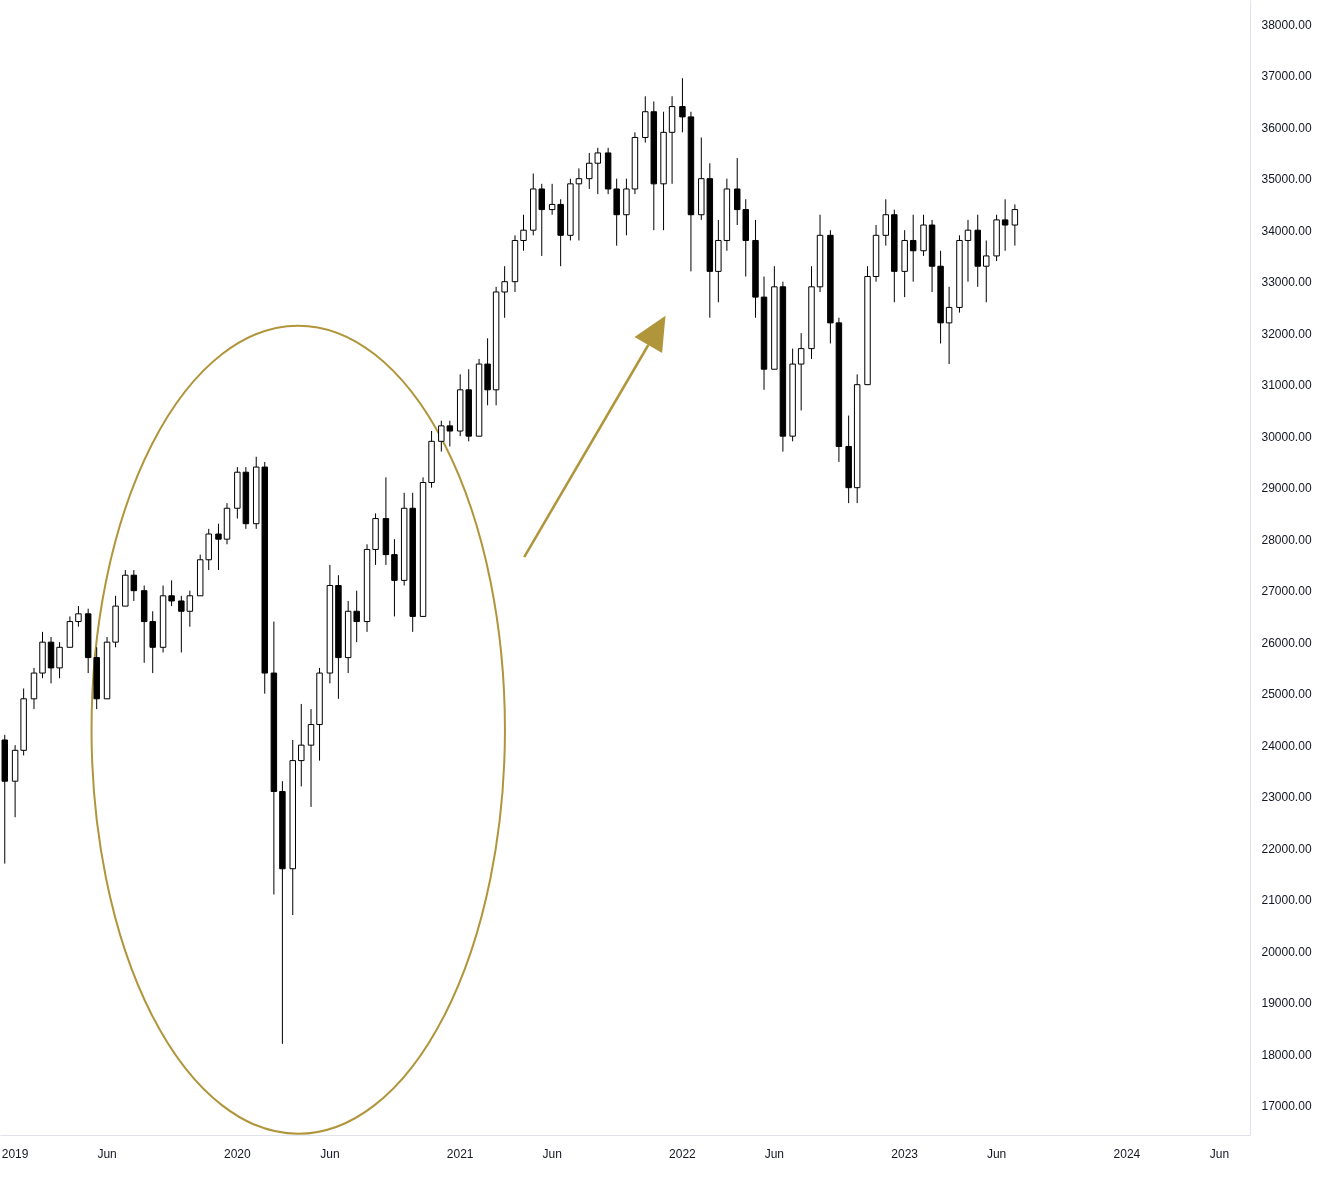 This screenshot has height=1202, width=1336. What do you see at coordinates (1286, 1106) in the screenshot?
I see `y-tick-label: 17000.00` at bounding box center [1286, 1106].